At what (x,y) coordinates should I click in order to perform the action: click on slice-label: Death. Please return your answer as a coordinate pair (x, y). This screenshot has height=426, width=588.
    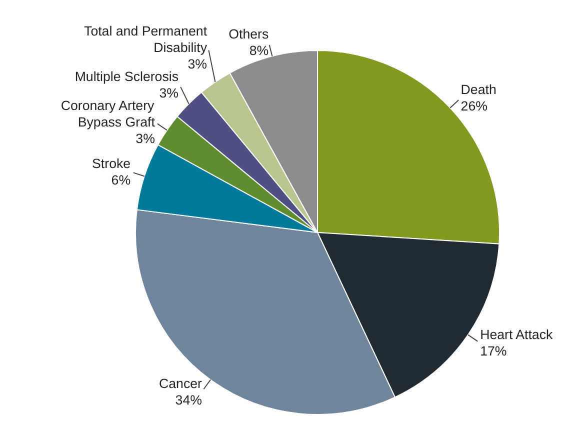
    Looking at the image, I should click on (478, 90).